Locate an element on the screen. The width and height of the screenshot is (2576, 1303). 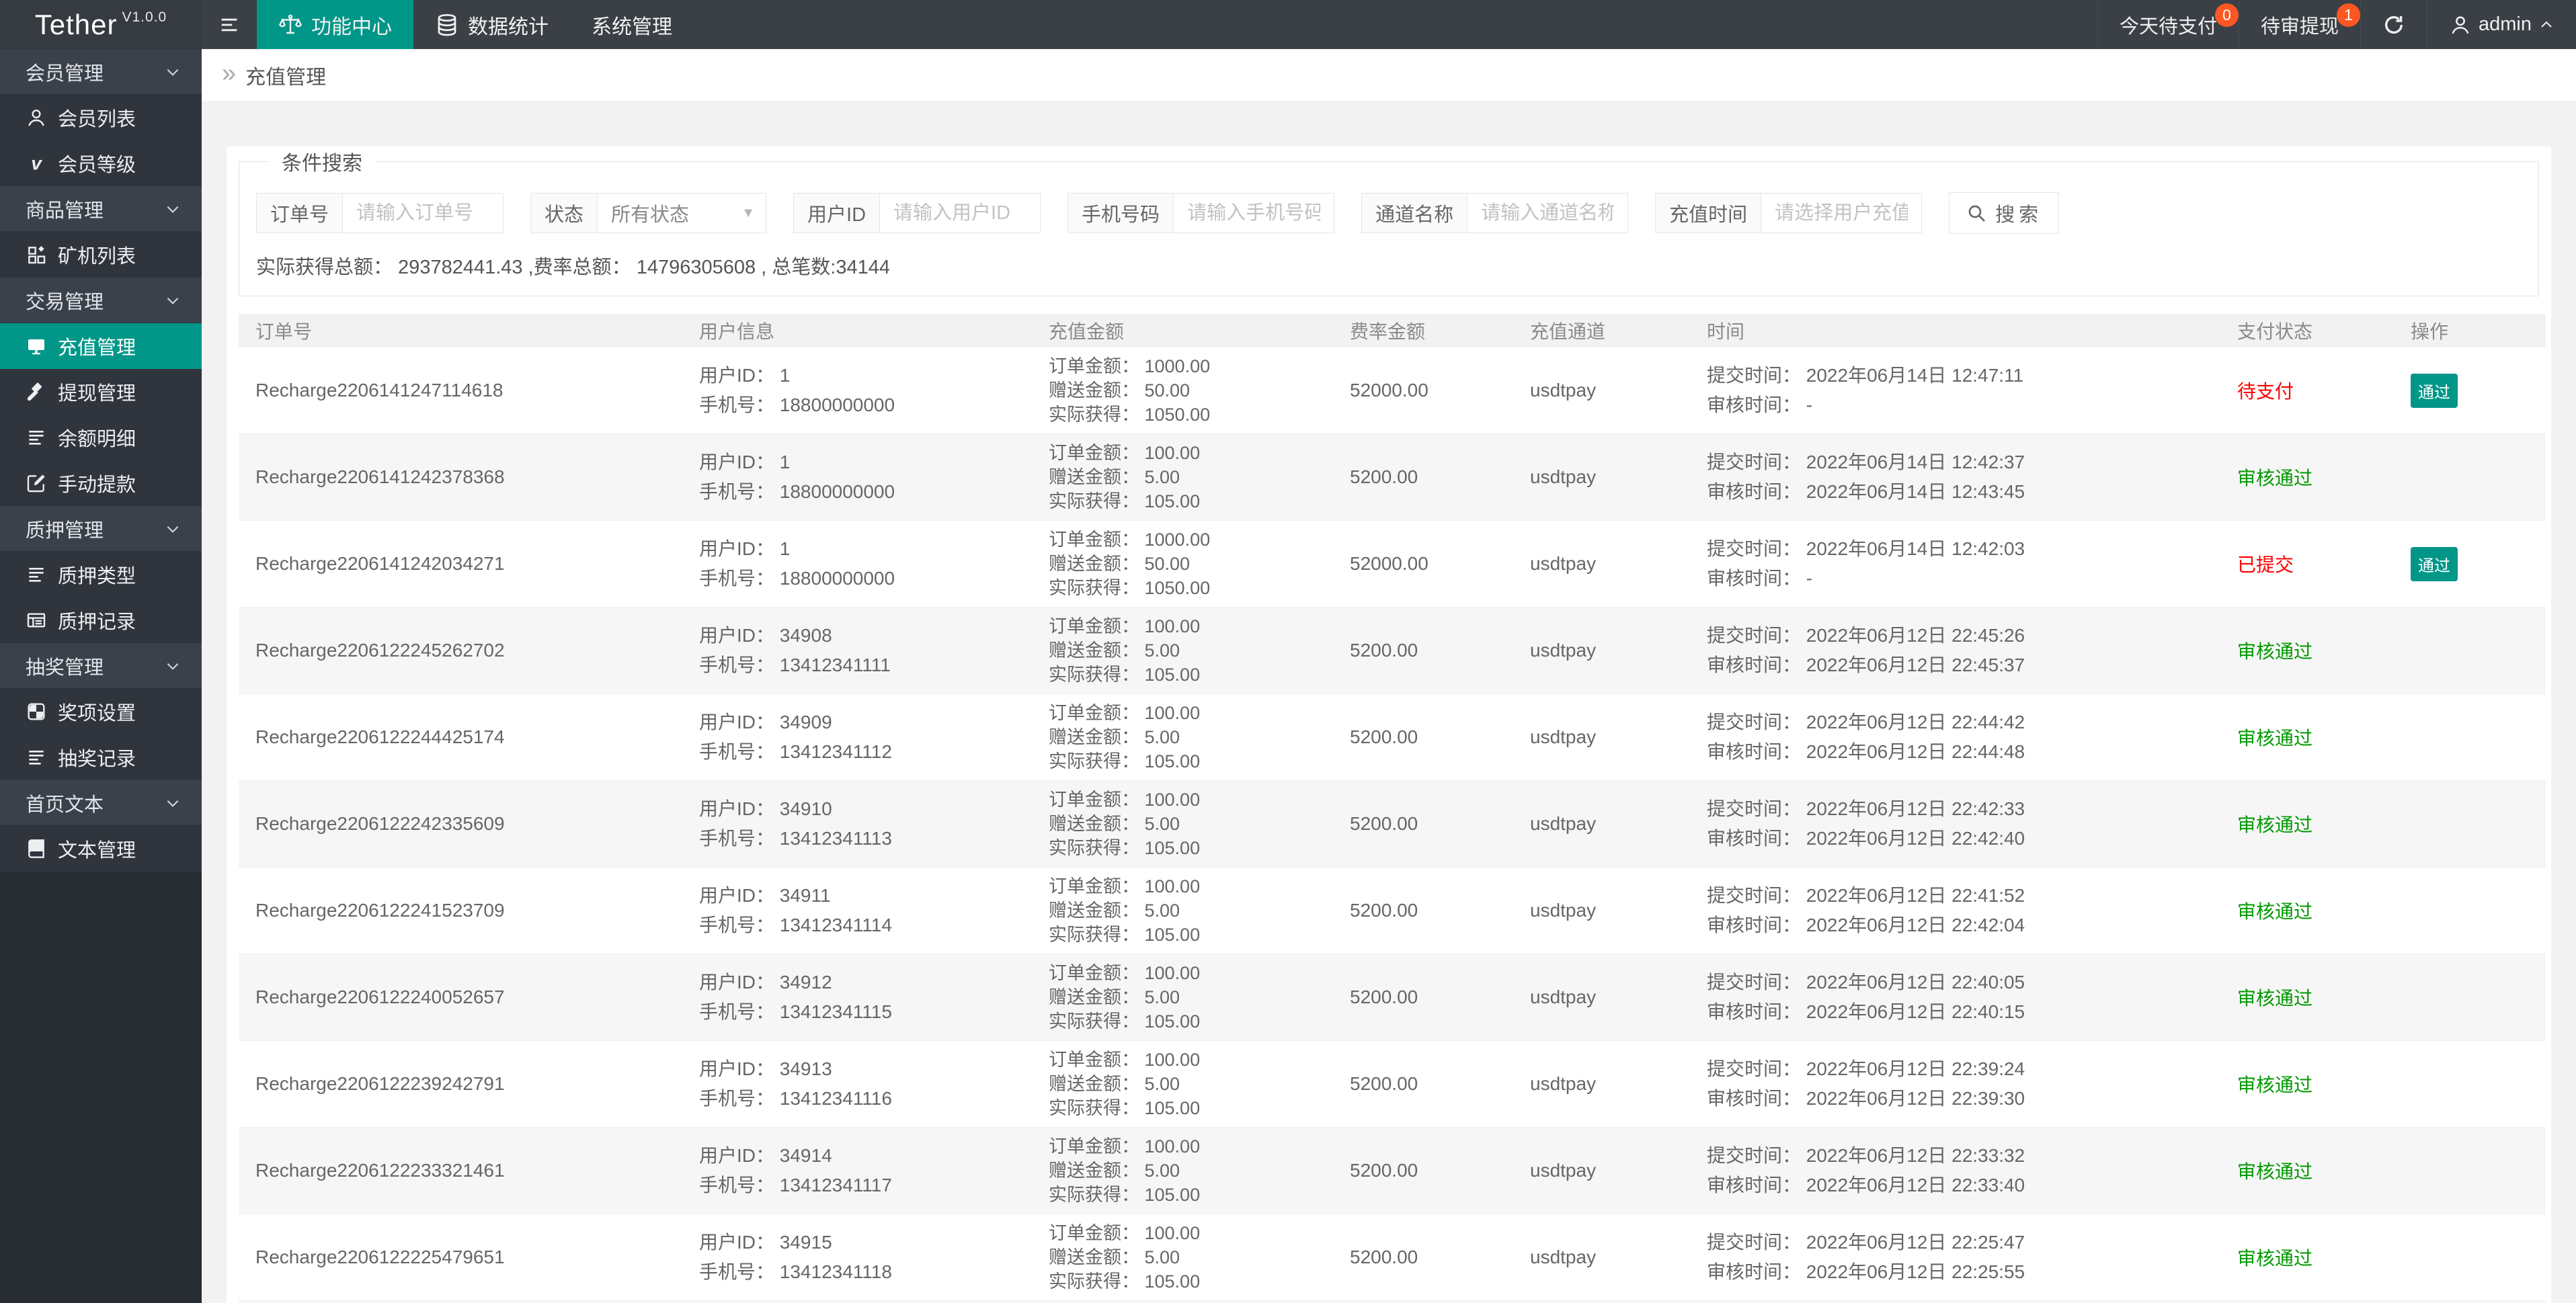
filter-group-4: 手机号码 is located at coordinates (1201, 213).